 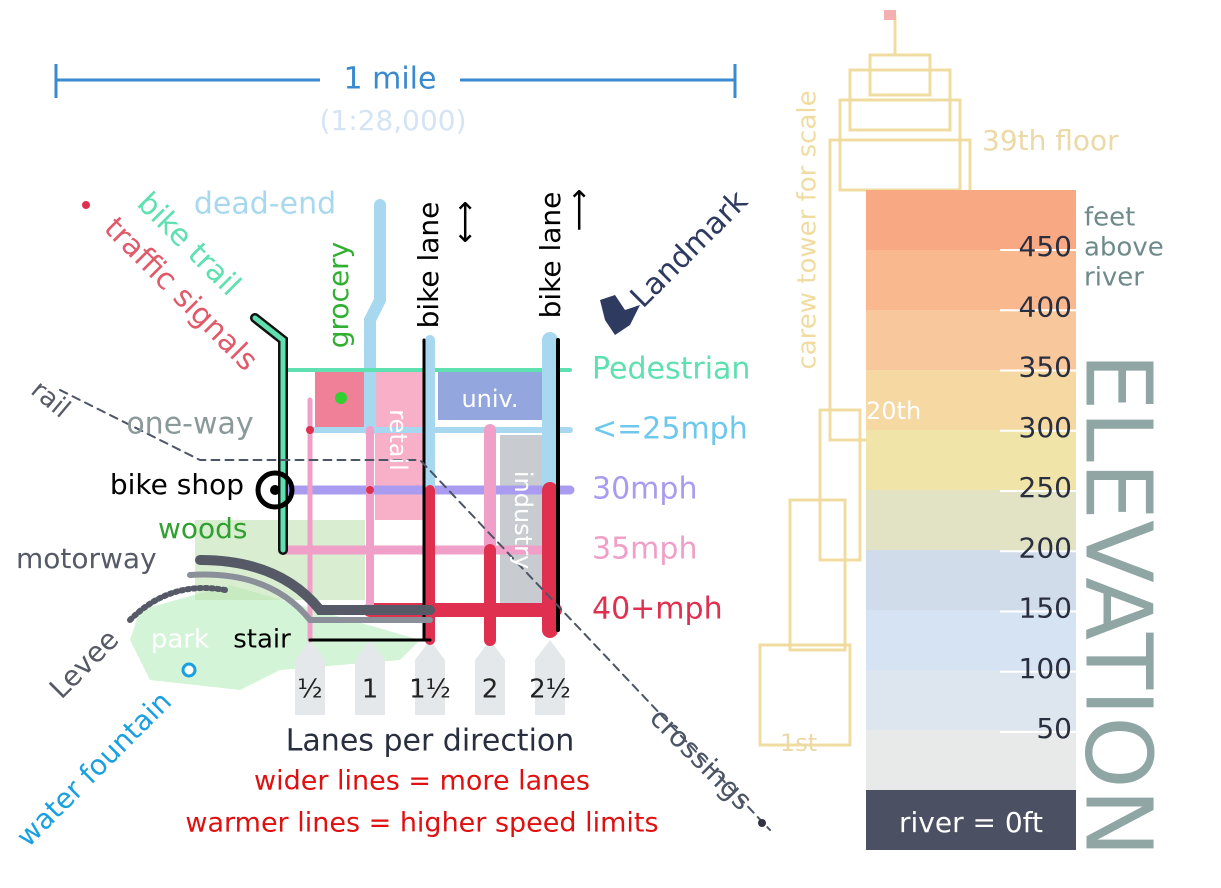 What do you see at coordinates (670, 429) in the screenshot?
I see `speed-label: <=25mph` at bounding box center [670, 429].